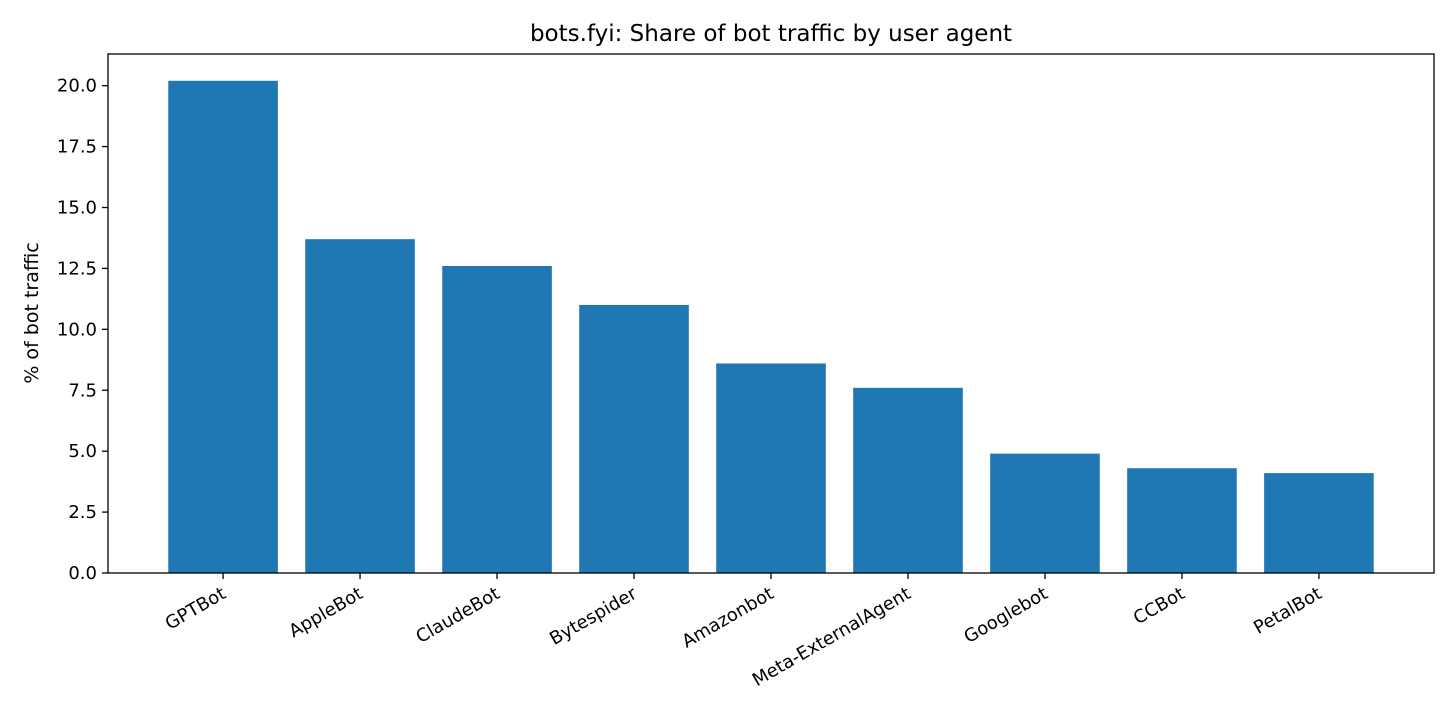 Image resolution: width=1456 pixels, height=728 pixels. Describe the element at coordinates (360, 406) in the screenshot. I see `bar-applebot` at that location.